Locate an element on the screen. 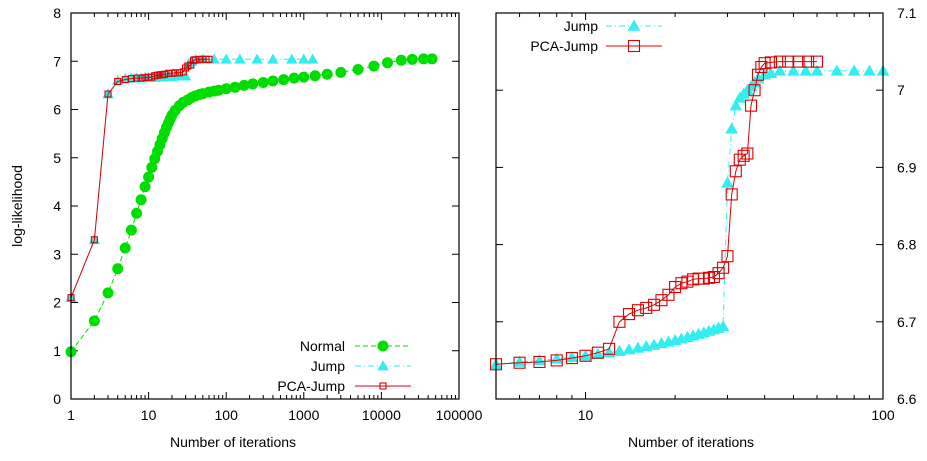 The height and width of the screenshot is (461, 927). y-tick-label: 1 is located at coordinates (57, 351).